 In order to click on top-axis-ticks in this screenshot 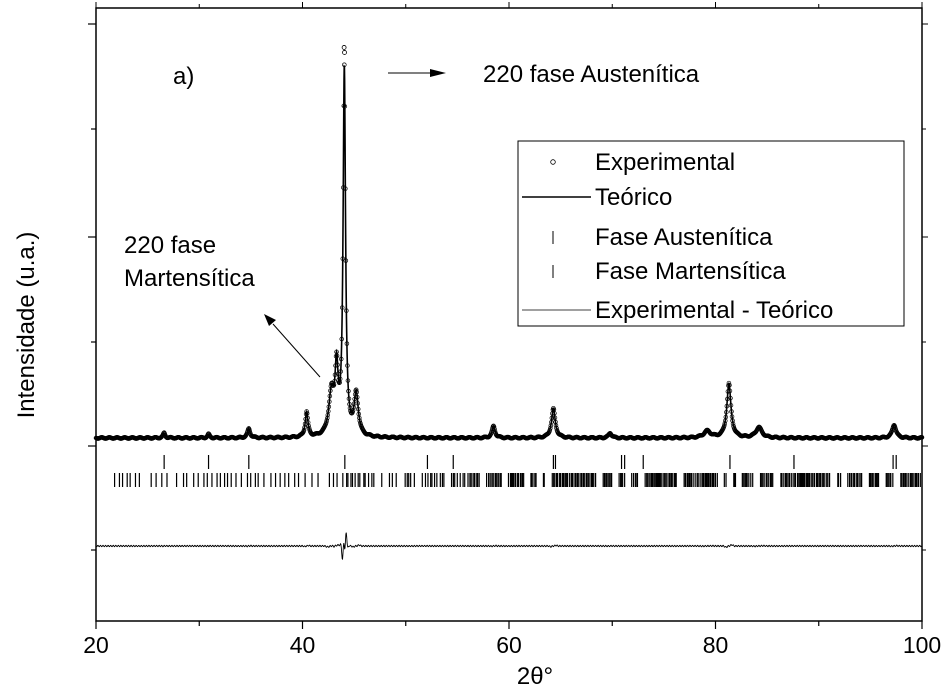, I will do `click(509, 5)`.